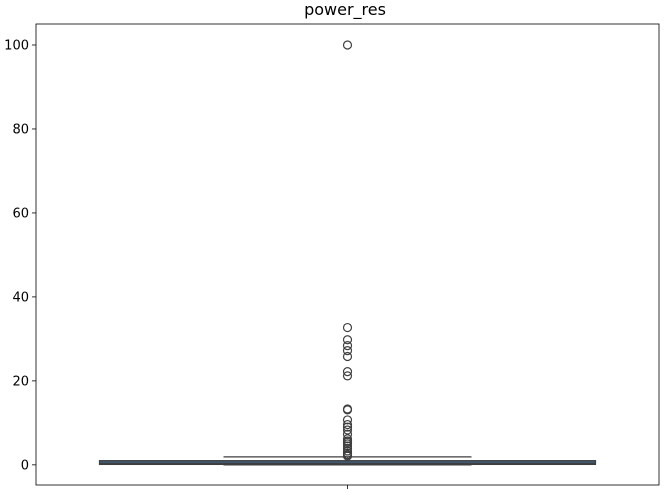  I want to click on box, so click(347, 463).